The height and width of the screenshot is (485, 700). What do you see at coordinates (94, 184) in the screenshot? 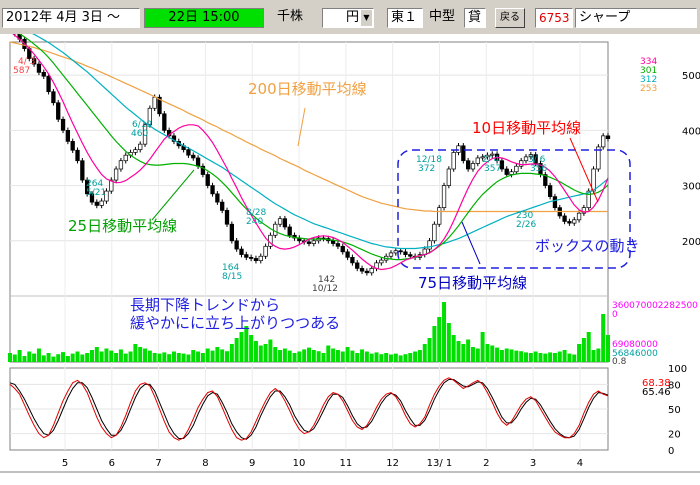
I see `price-extreme-label: 264` at bounding box center [94, 184].